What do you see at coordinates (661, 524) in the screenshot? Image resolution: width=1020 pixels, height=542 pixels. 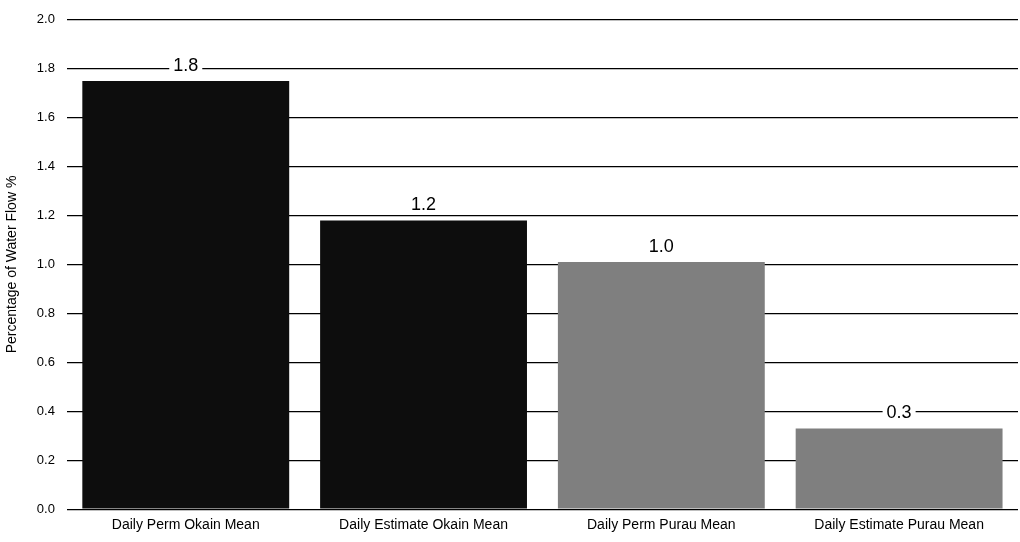 I see `x-tick-label: Daily Perm Purau Mean` at bounding box center [661, 524].